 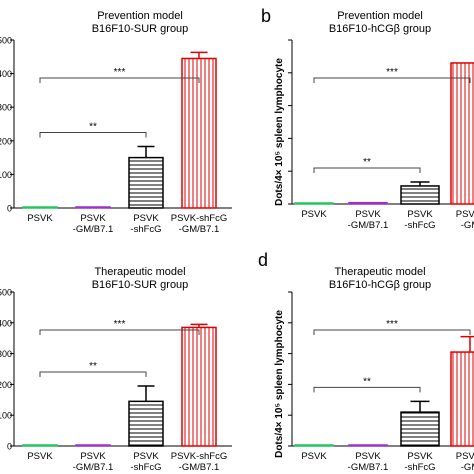 What do you see at coordinates (279, 384) in the screenshot?
I see `panel-d-y-axis-label: Dots/4× 10⁵ spleen lymphocyte` at bounding box center [279, 384].